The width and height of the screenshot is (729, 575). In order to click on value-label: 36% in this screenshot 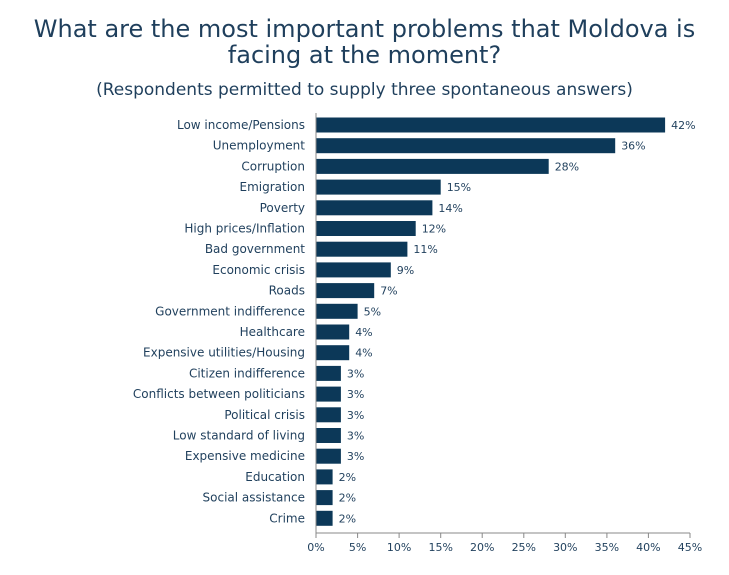, I will do `click(633, 146)`.